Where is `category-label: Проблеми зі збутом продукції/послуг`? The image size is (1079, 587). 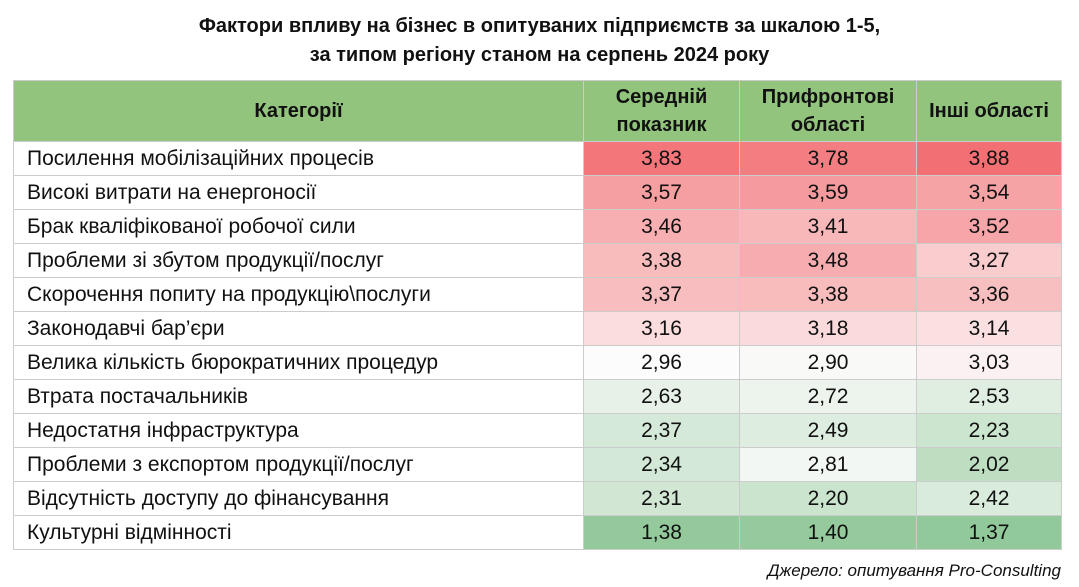
category-label: Проблеми зі збутом продукції/послуг is located at coordinates (298, 260).